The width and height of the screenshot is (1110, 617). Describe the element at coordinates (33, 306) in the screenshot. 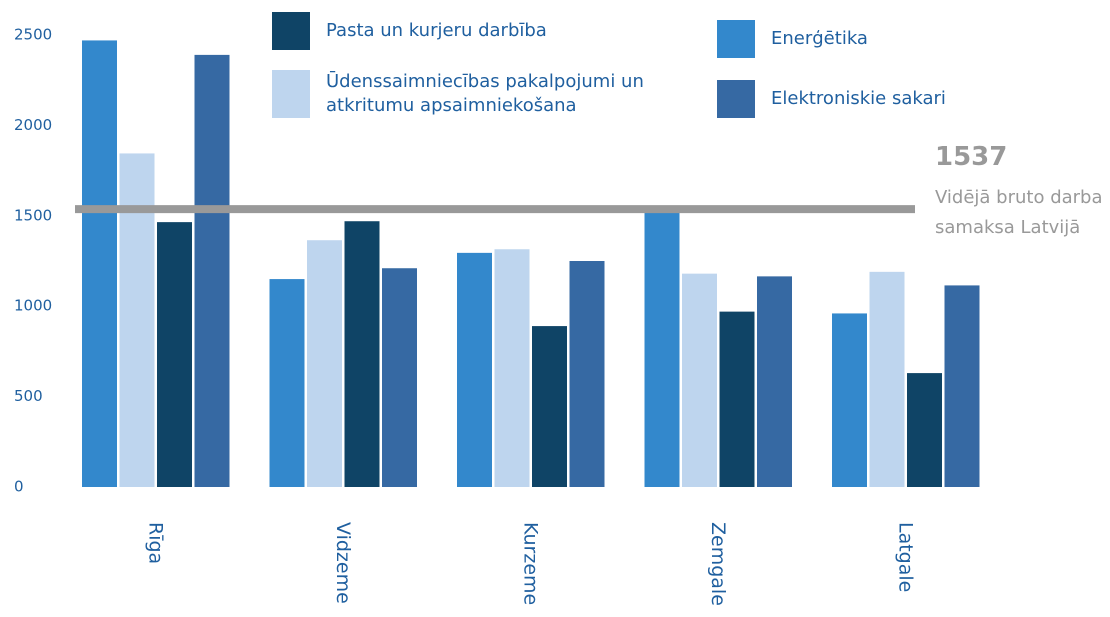

I see `y-tick-label: 1000` at that location.